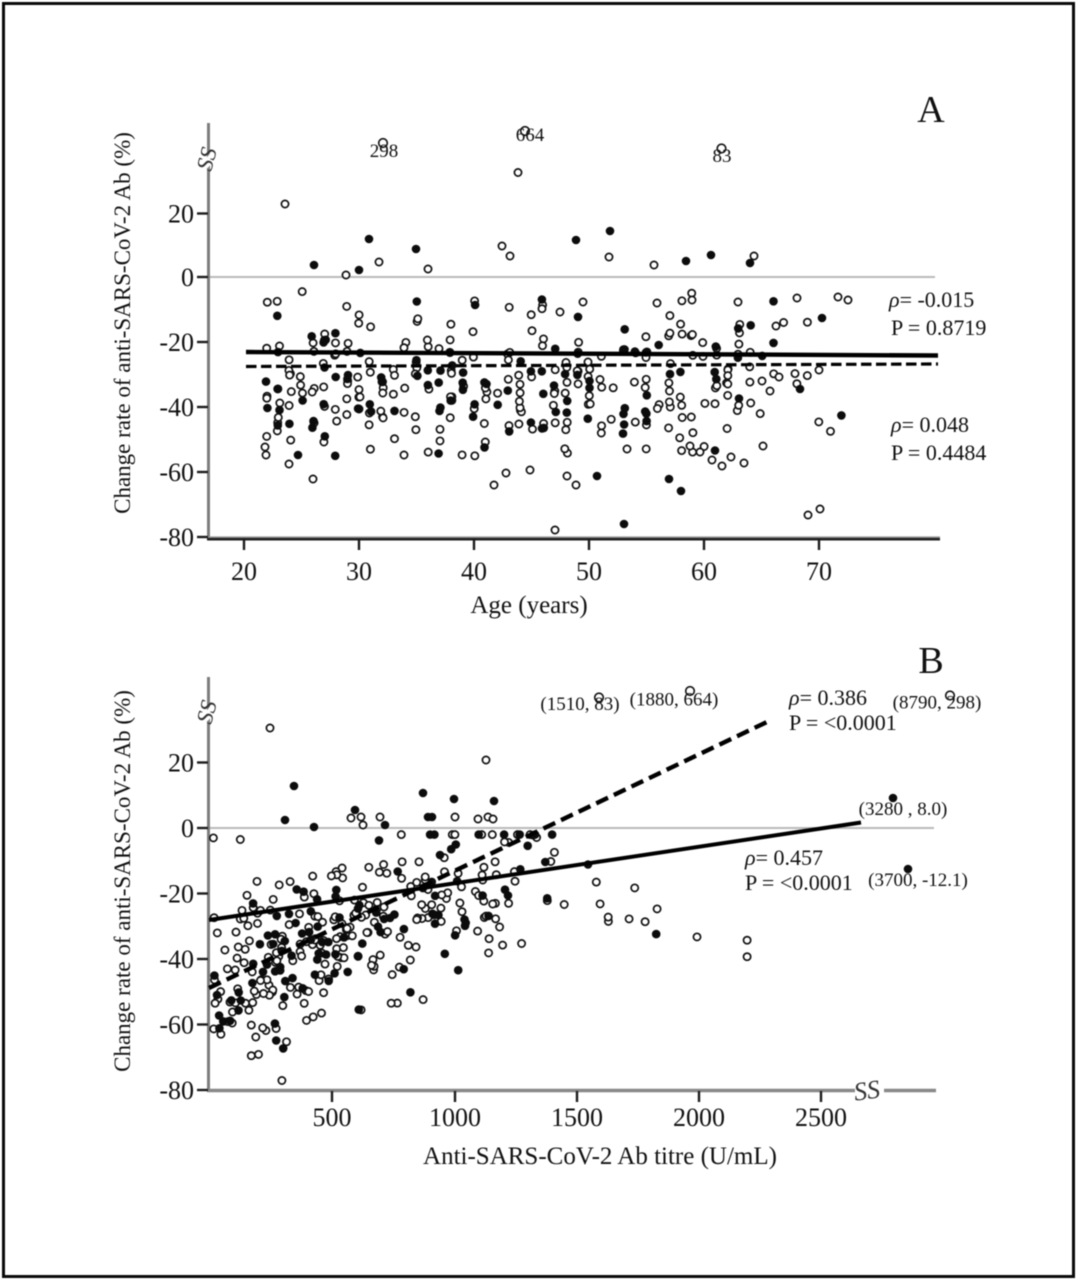  What do you see at coordinates (827, 697) in the screenshot?
I see `svg-text: ρ= 0.386` at bounding box center [827, 697].